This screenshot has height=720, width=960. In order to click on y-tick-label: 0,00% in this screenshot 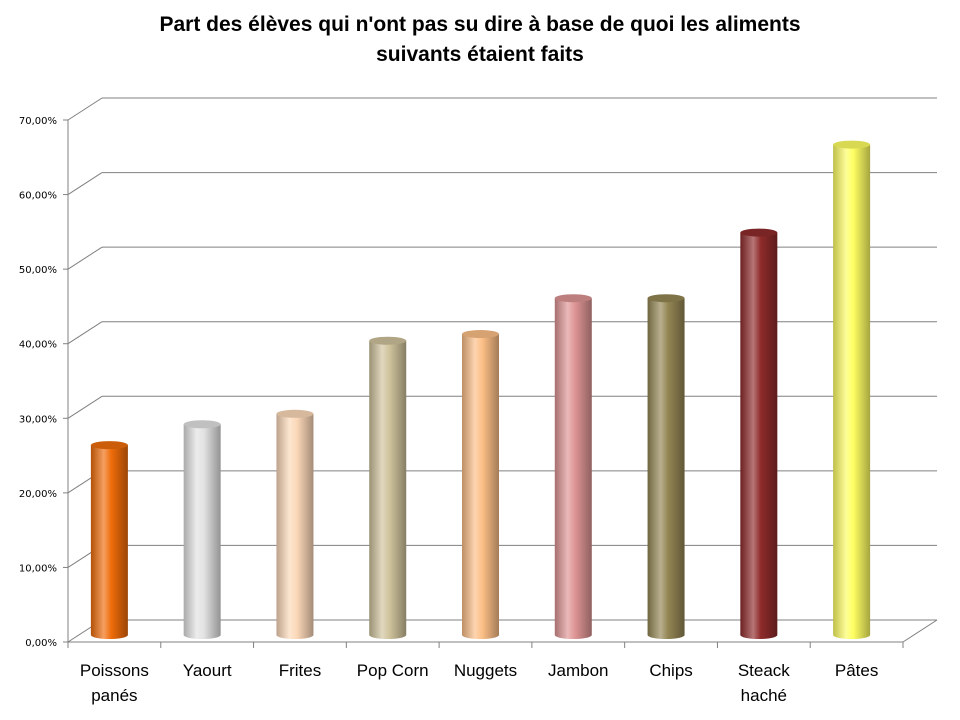, I will do `click(41, 643)`.